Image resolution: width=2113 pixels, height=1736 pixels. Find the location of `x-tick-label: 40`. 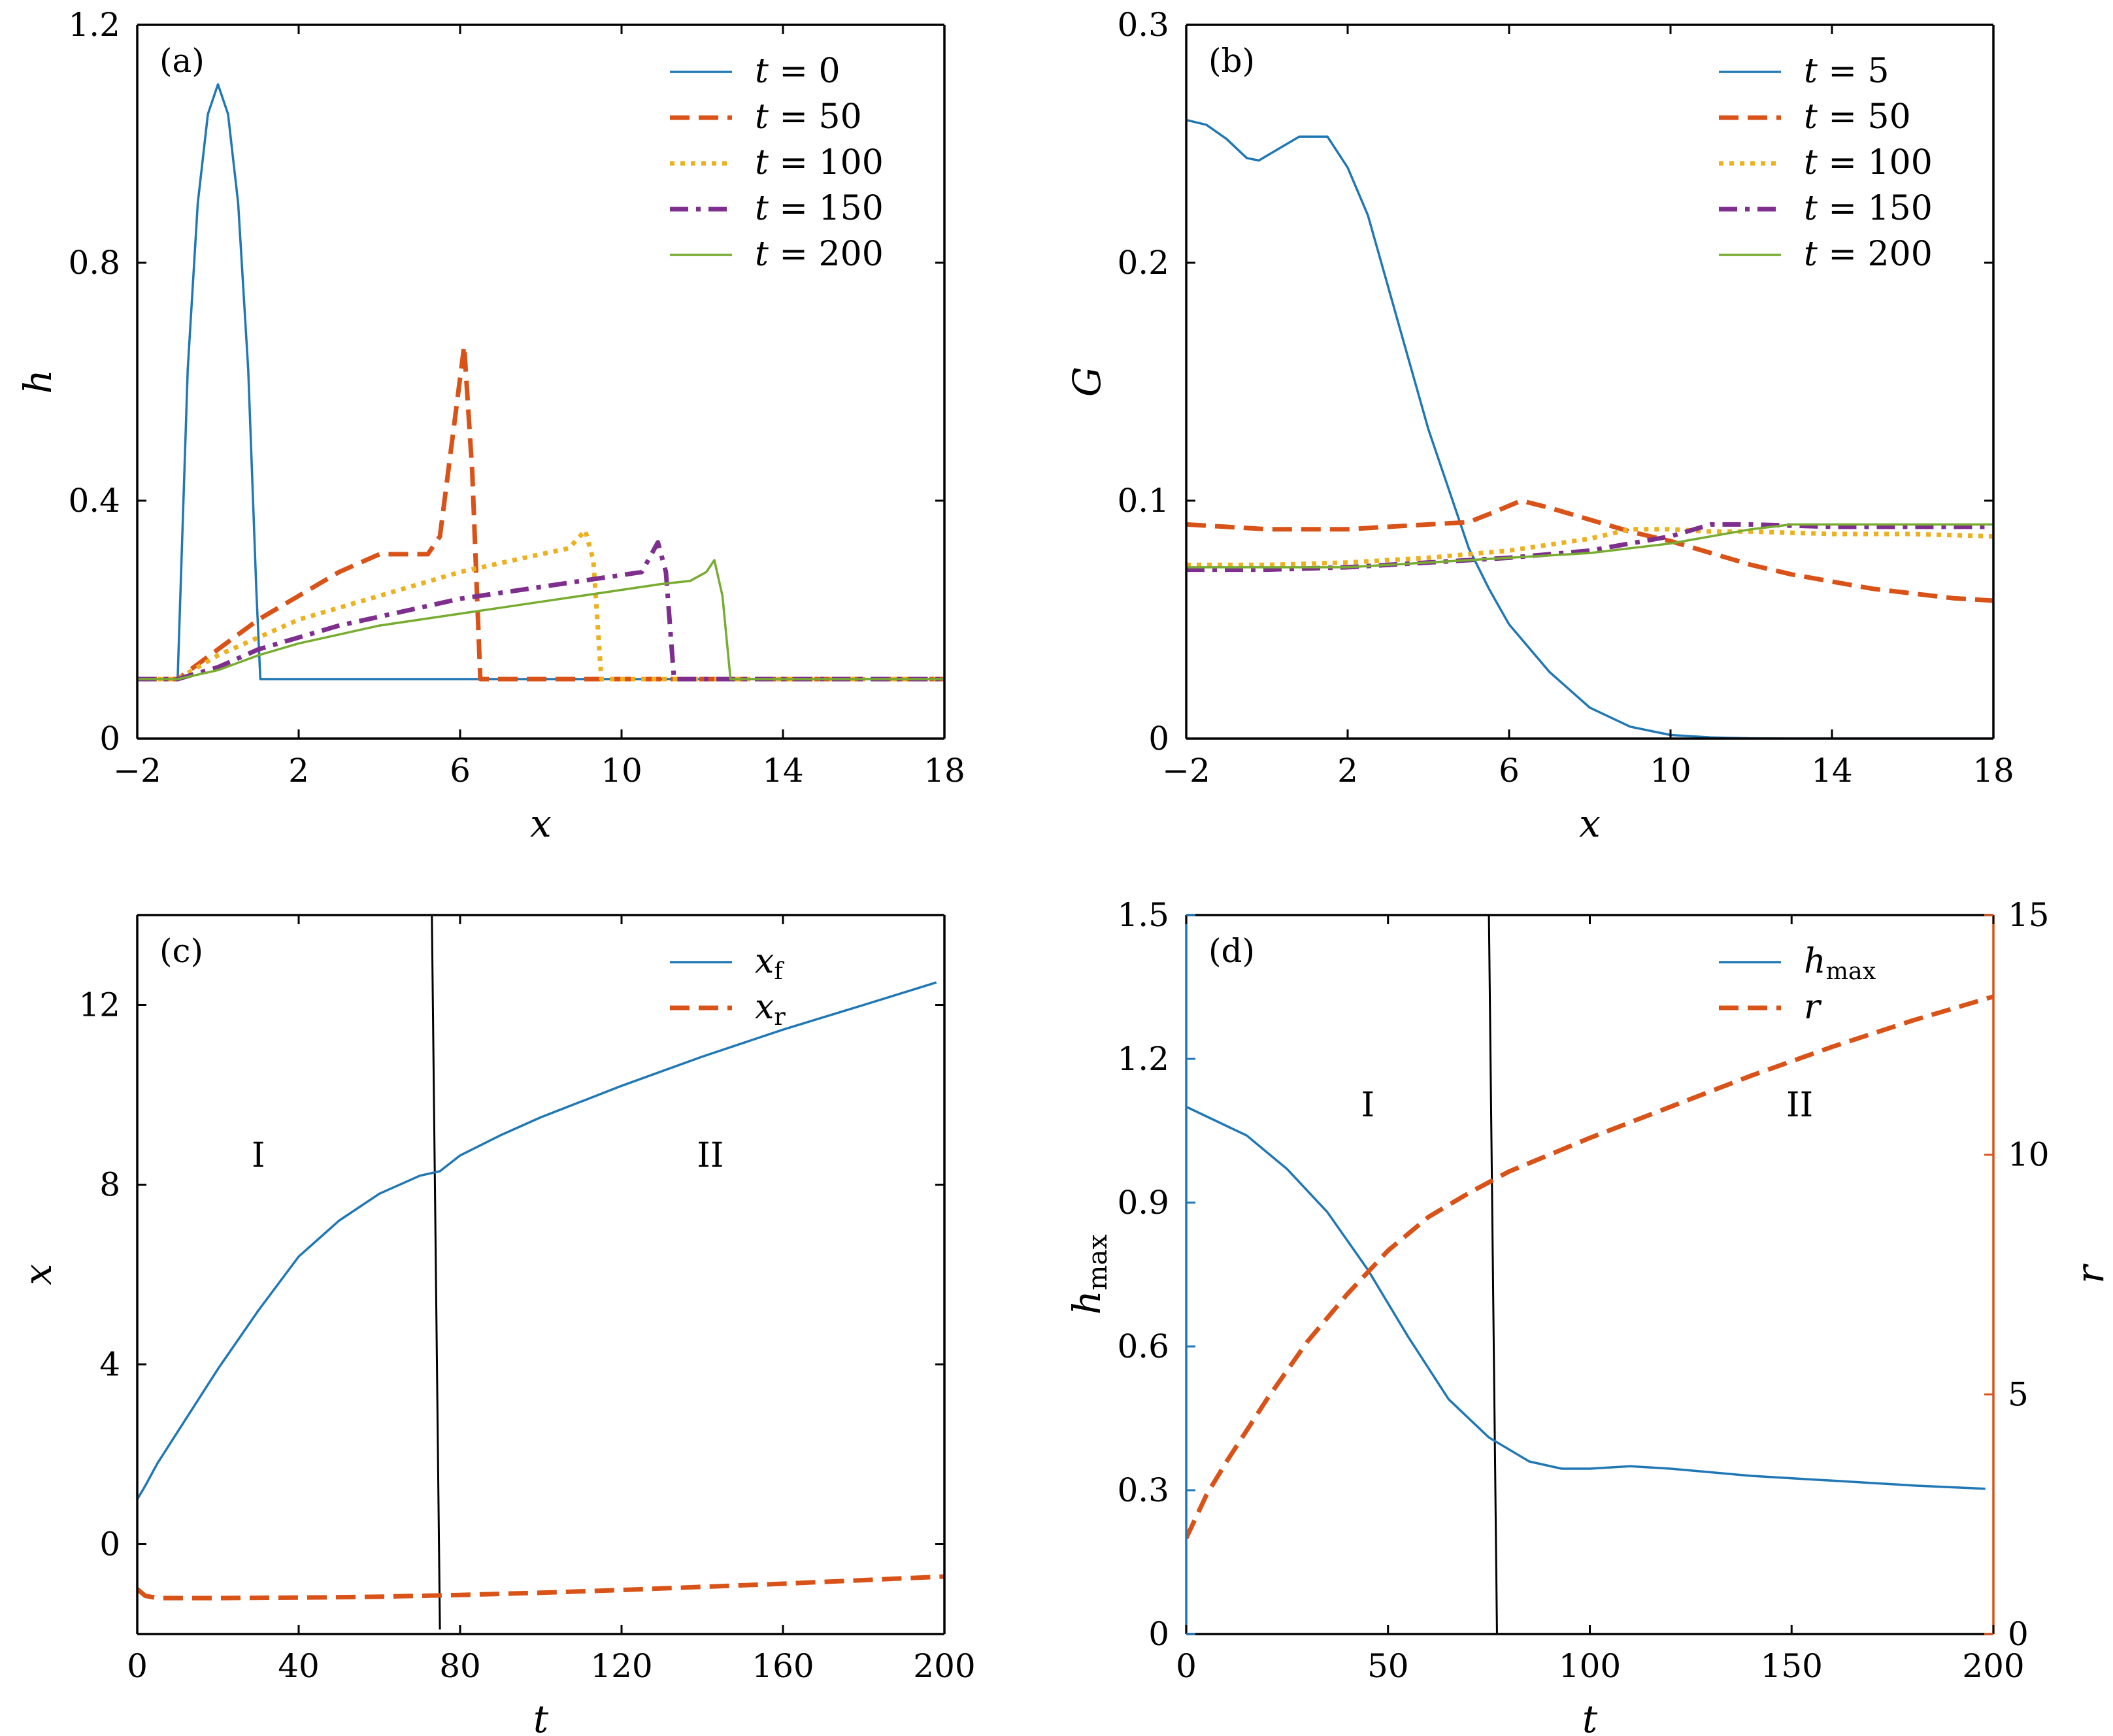

x-tick-label: 40 is located at coordinates (299, 1666).